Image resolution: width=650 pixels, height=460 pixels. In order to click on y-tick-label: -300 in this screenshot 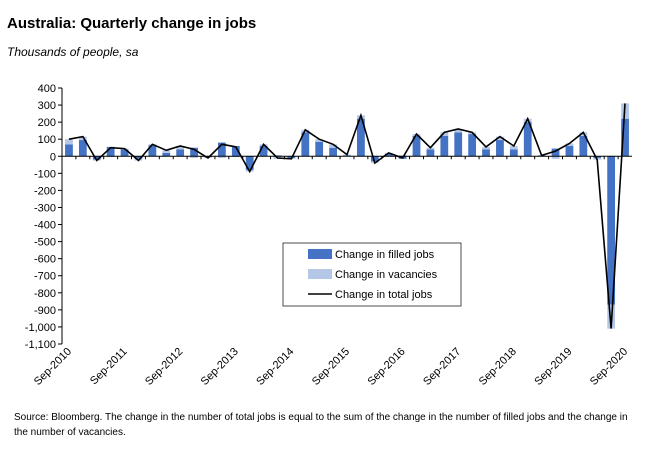, I will do `click(45, 208)`.